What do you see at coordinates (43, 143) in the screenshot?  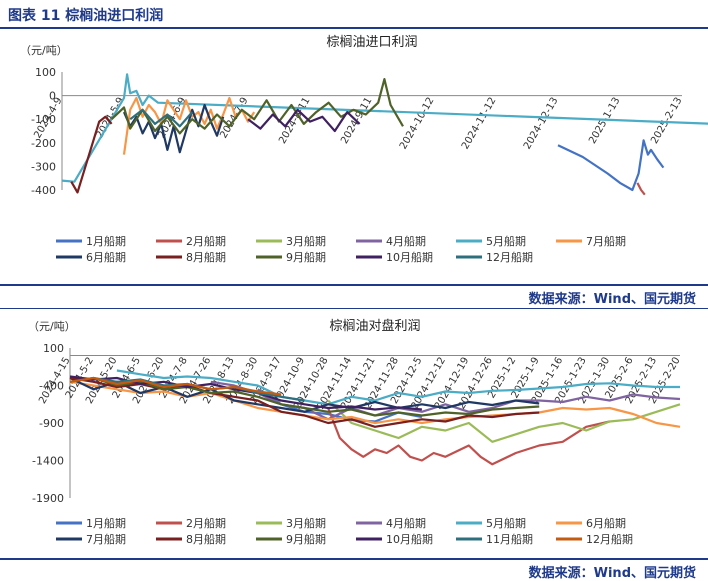 I see `y-tick-label: -200` at bounding box center [43, 143].